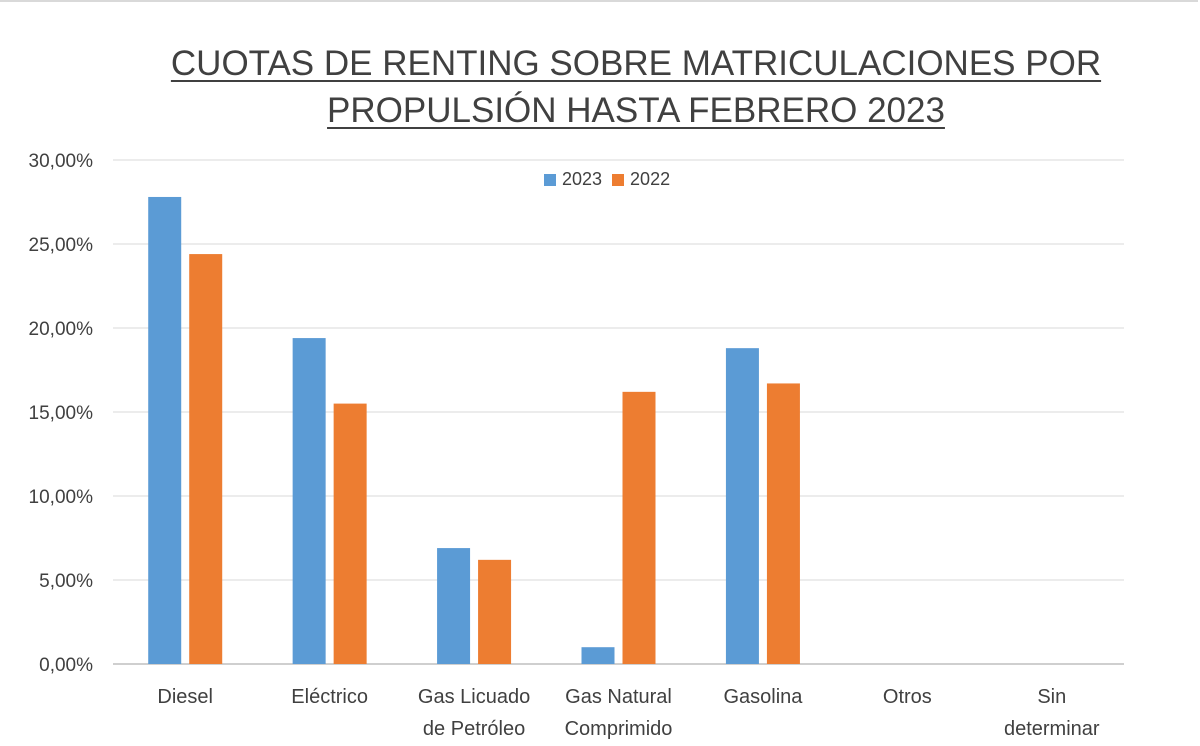  Describe the element at coordinates (582, 179) in the screenshot. I see `legend-label-2023: 2023` at that location.